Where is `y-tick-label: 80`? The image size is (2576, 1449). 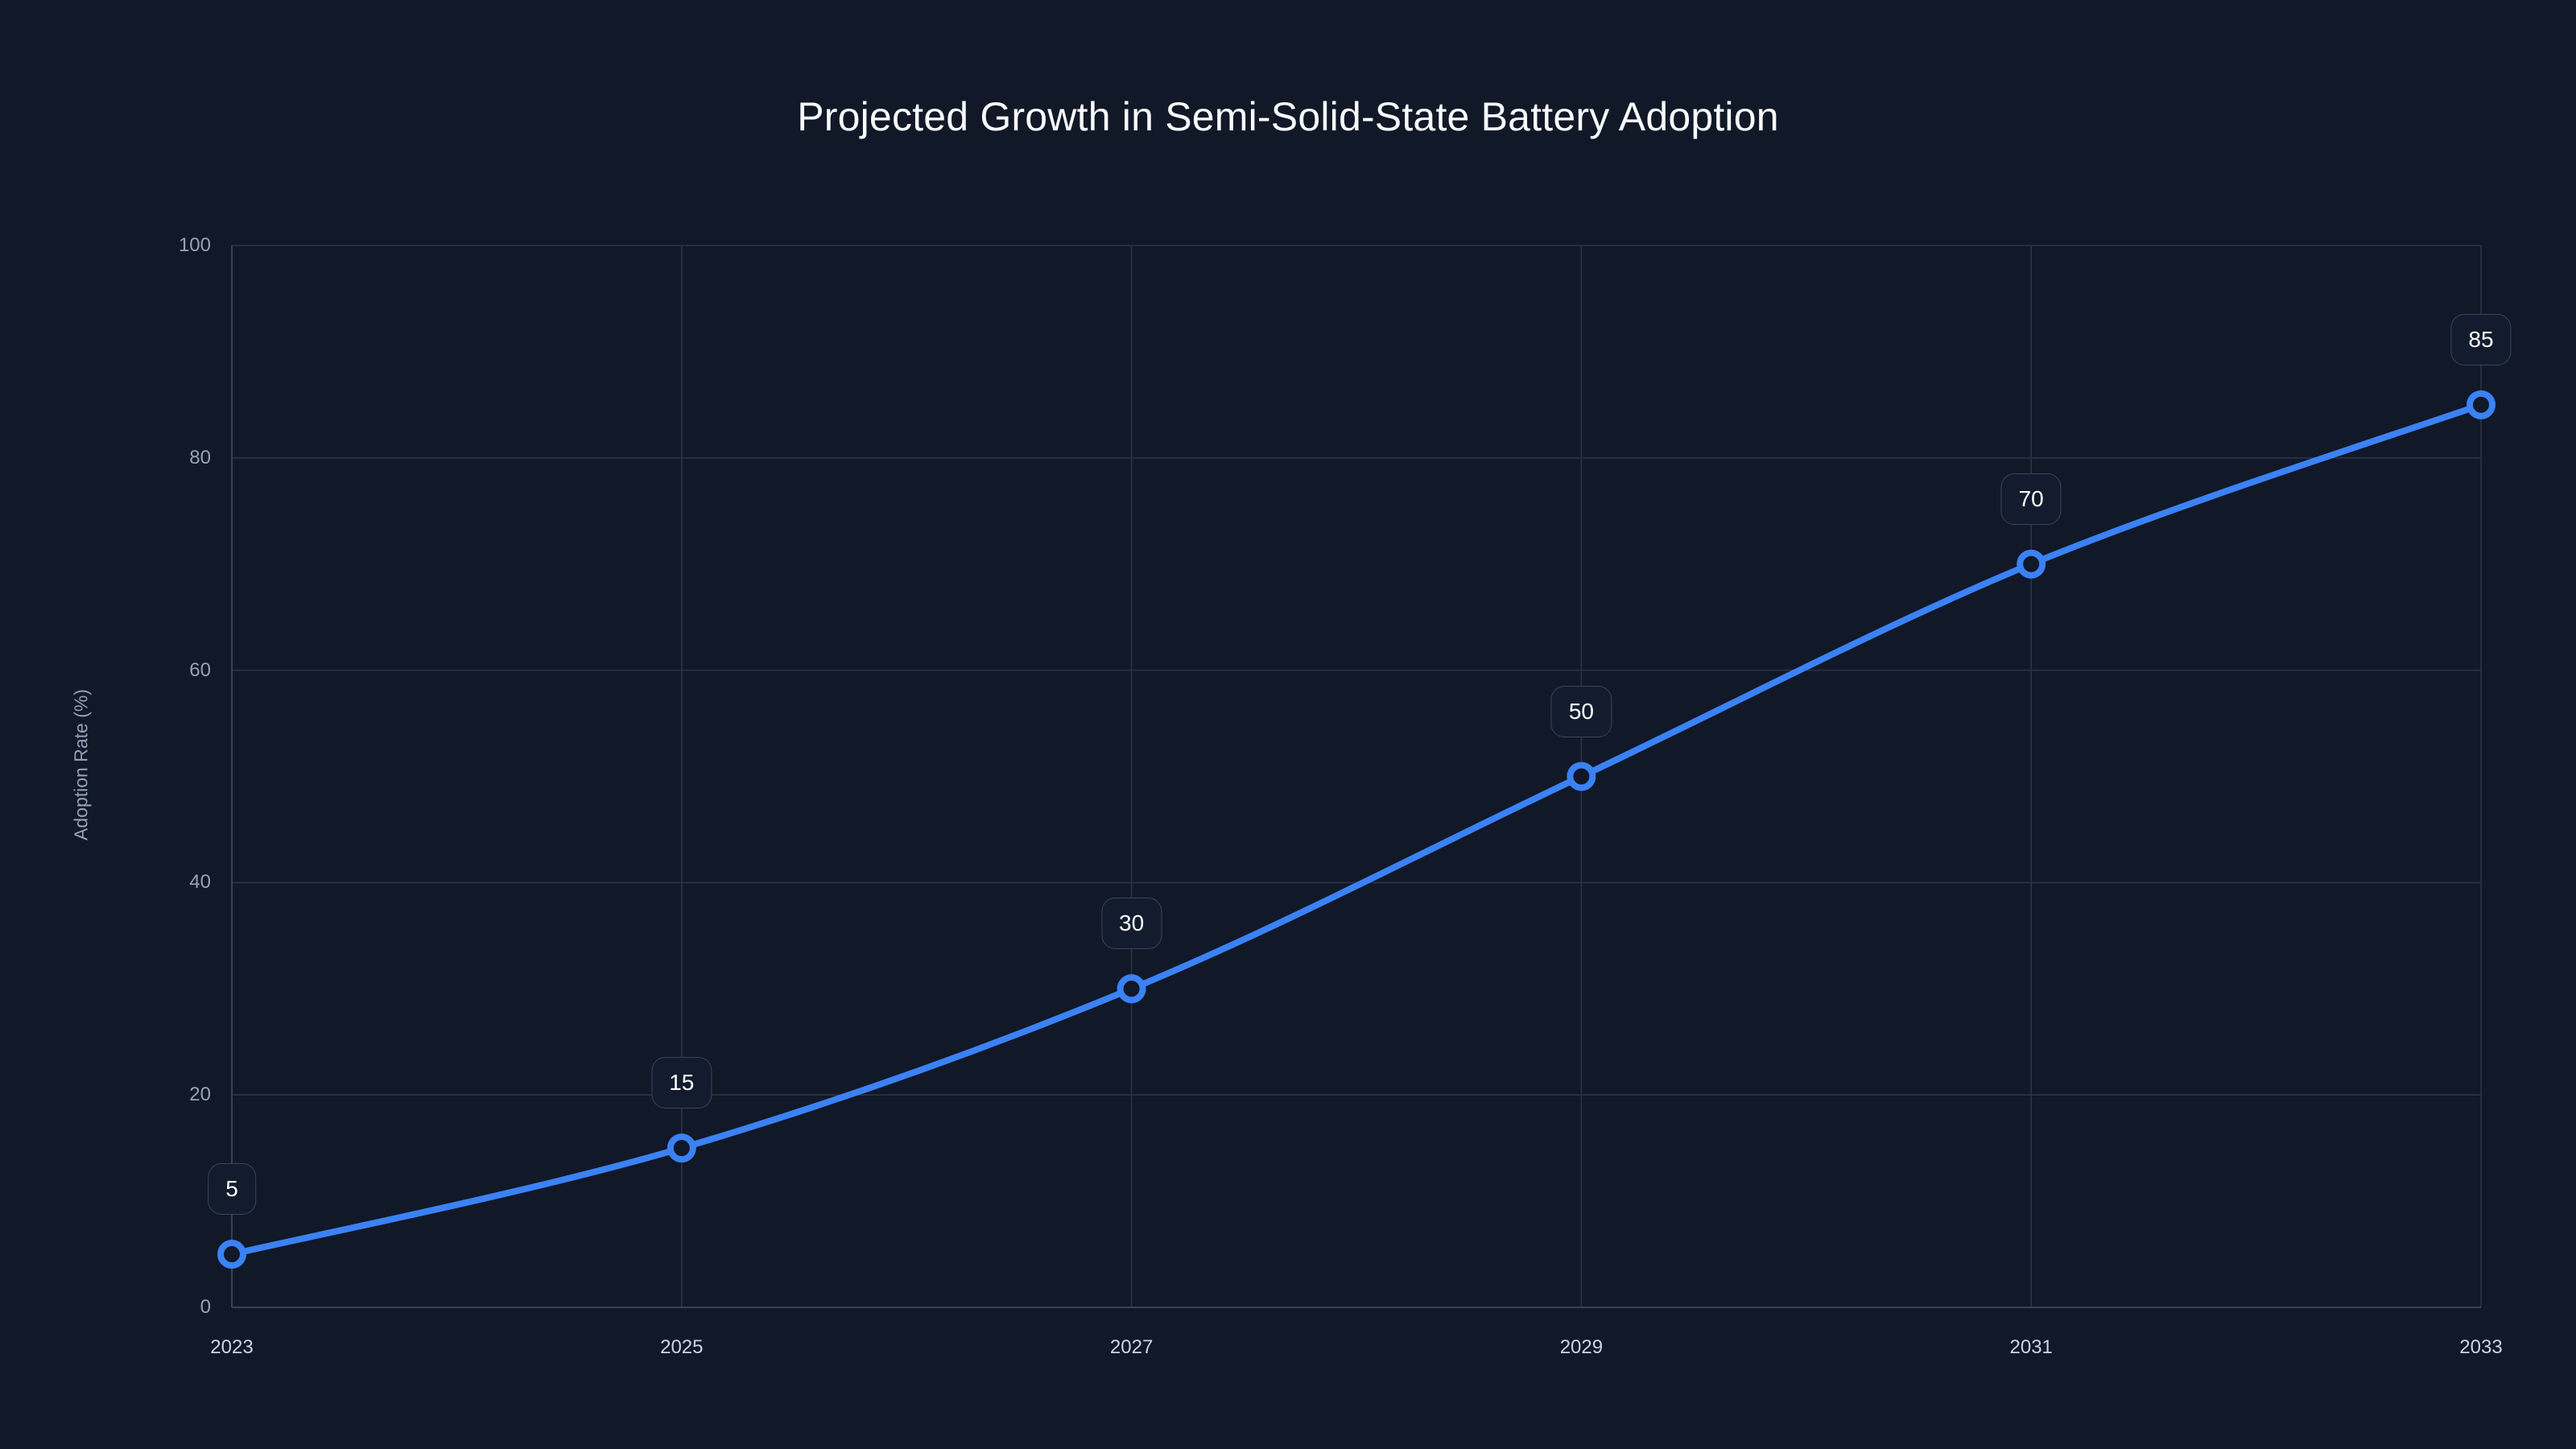
y-tick-label: 80 is located at coordinates (200, 457).